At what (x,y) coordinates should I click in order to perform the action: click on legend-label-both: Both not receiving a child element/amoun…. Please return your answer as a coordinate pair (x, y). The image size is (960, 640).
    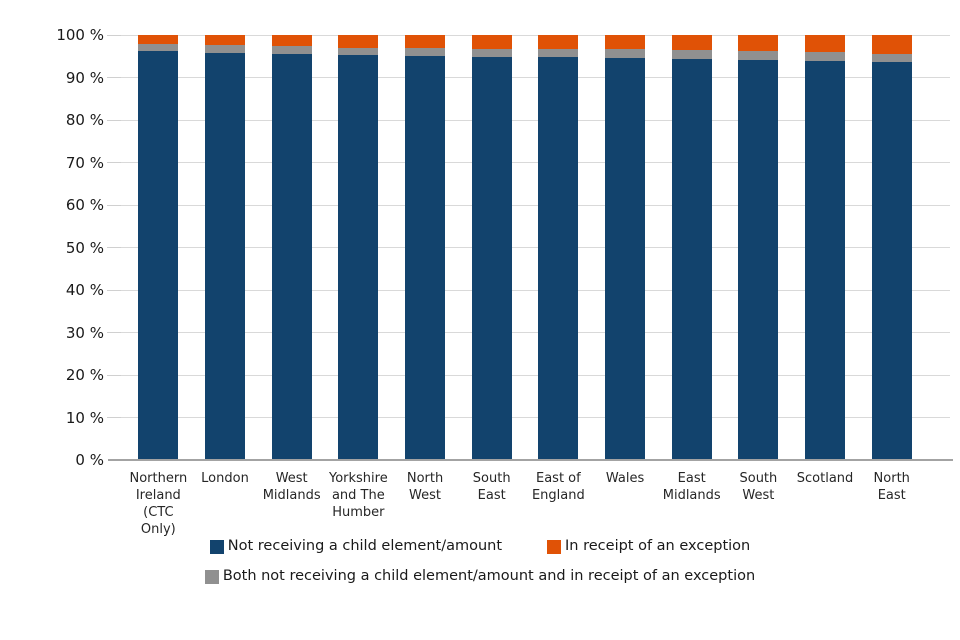
    Looking at the image, I should click on (489, 576).